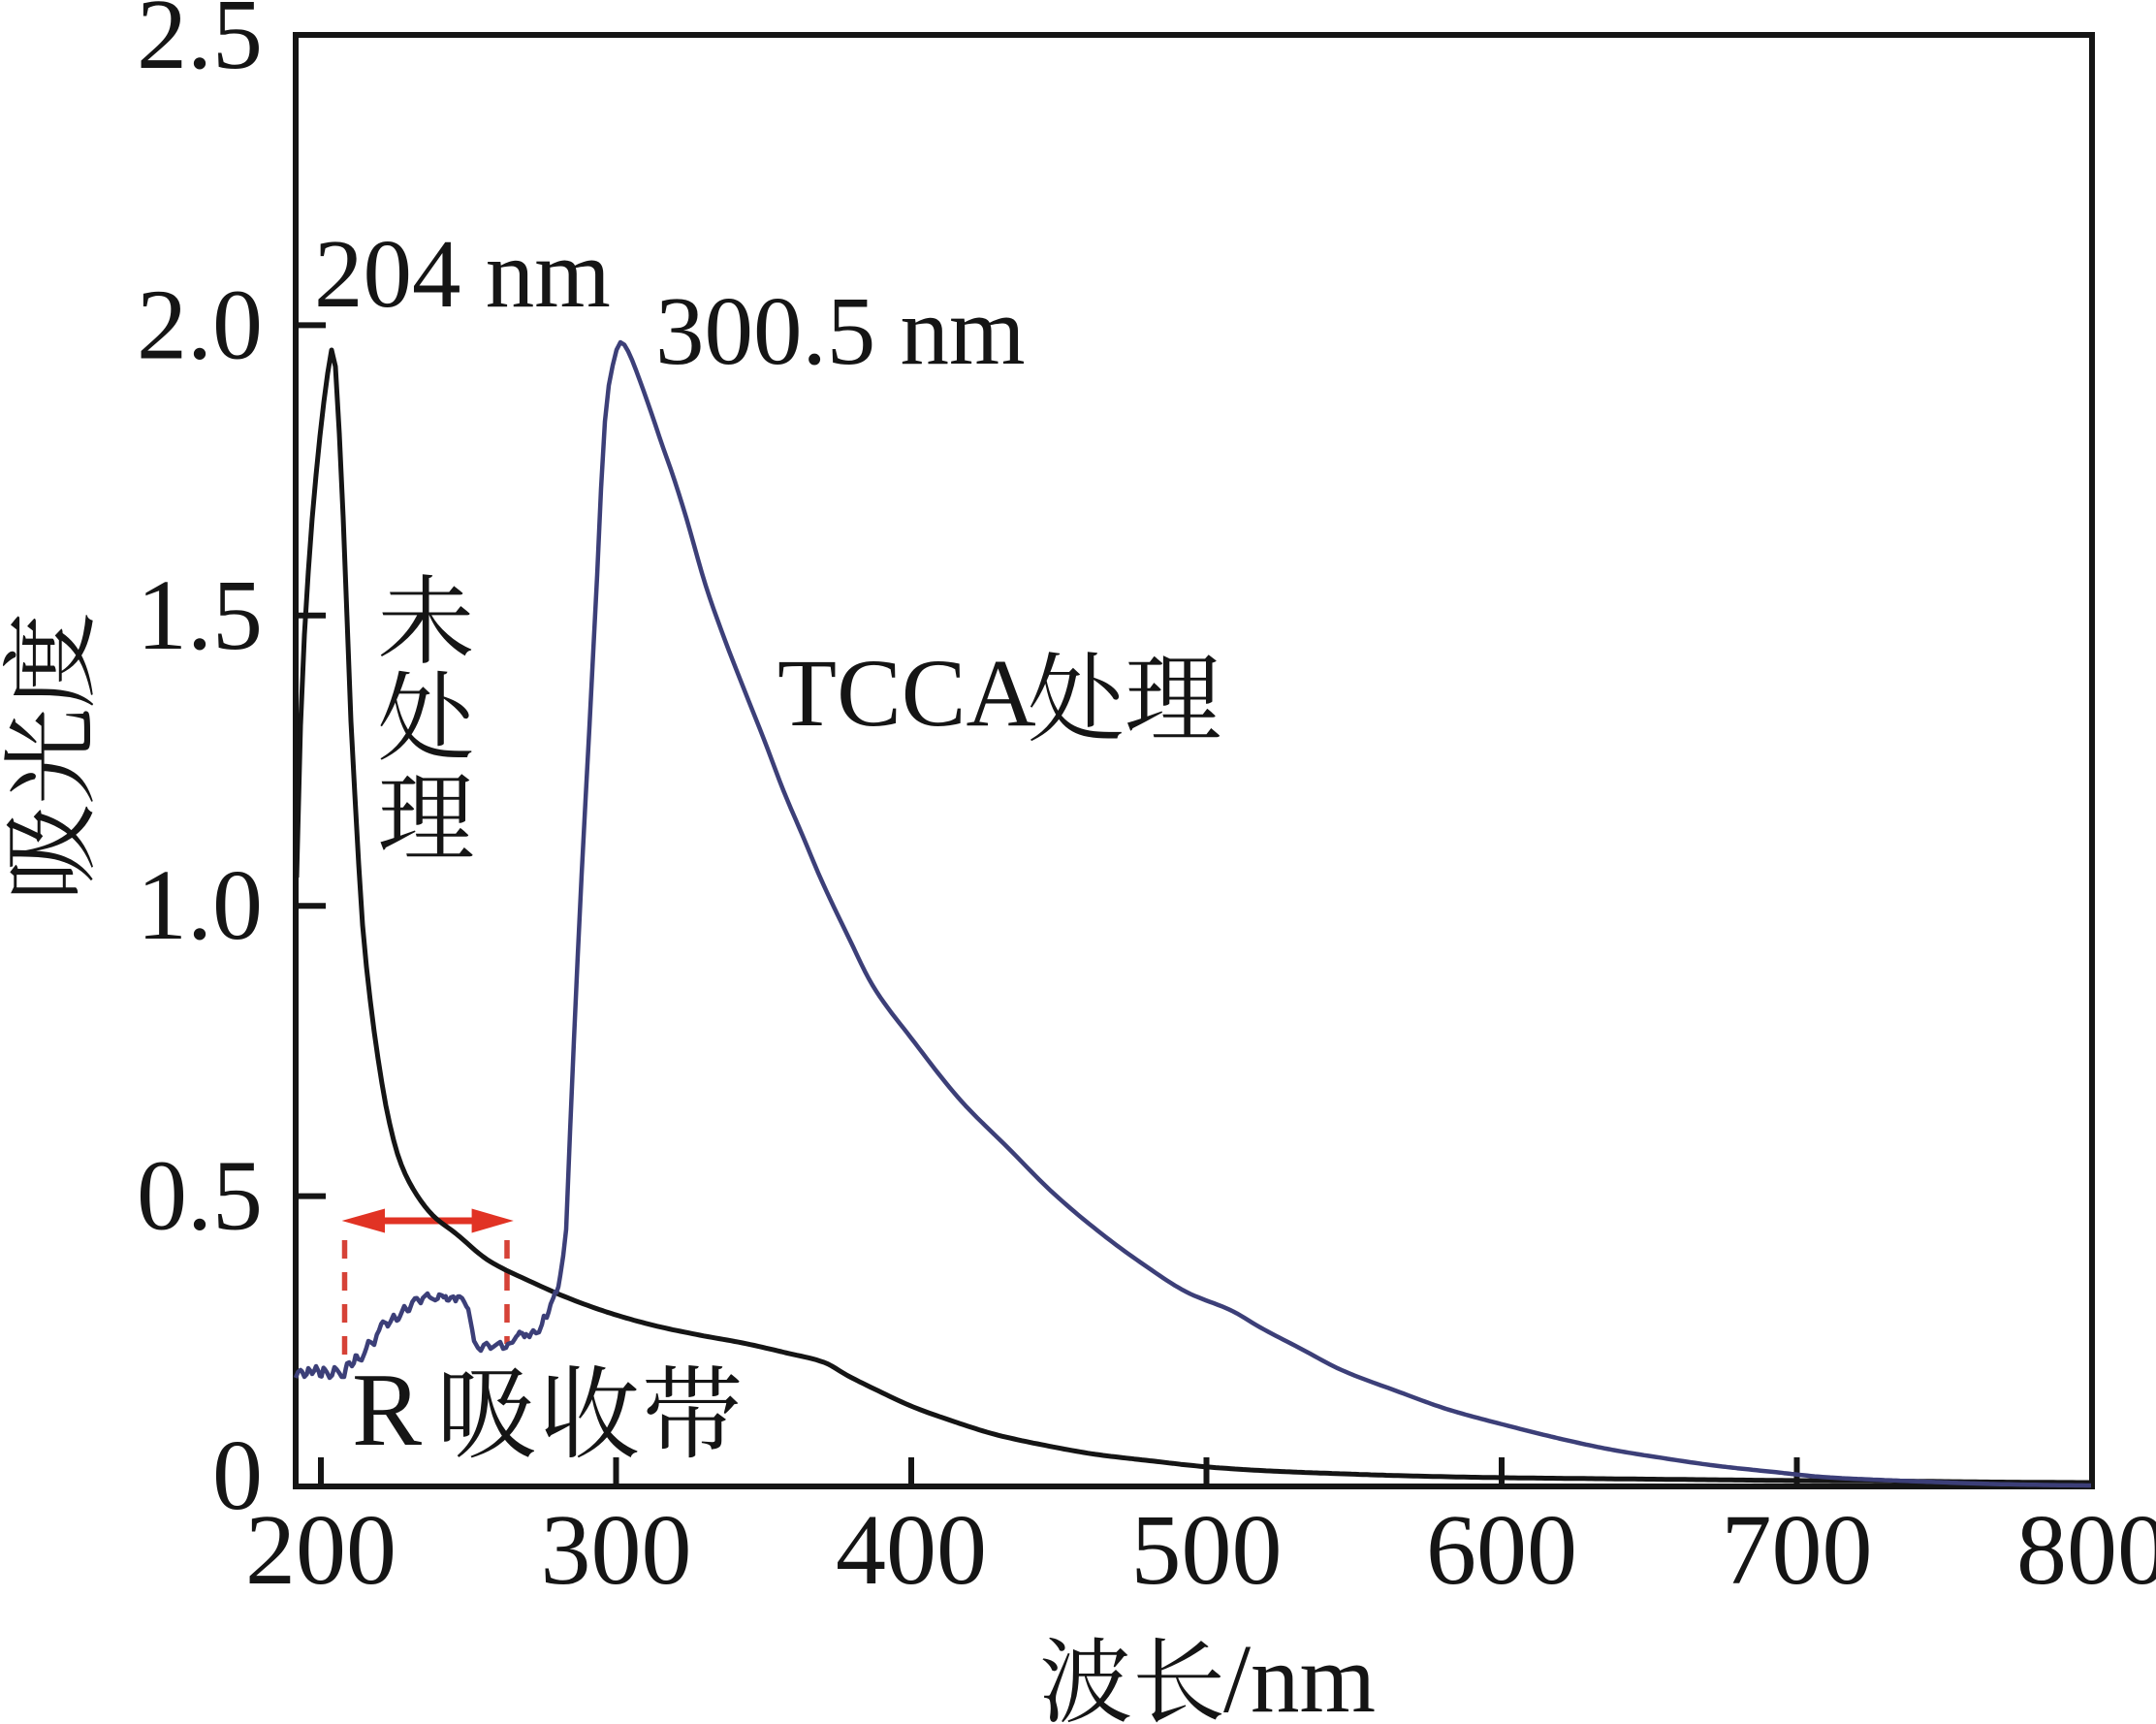 The width and height of the screenshot is (2156, 1724). What do you see at coordinates (200, 1196) in the screenshot?
I see `svg-text: 0.5` at bounding box center [200, 1196].